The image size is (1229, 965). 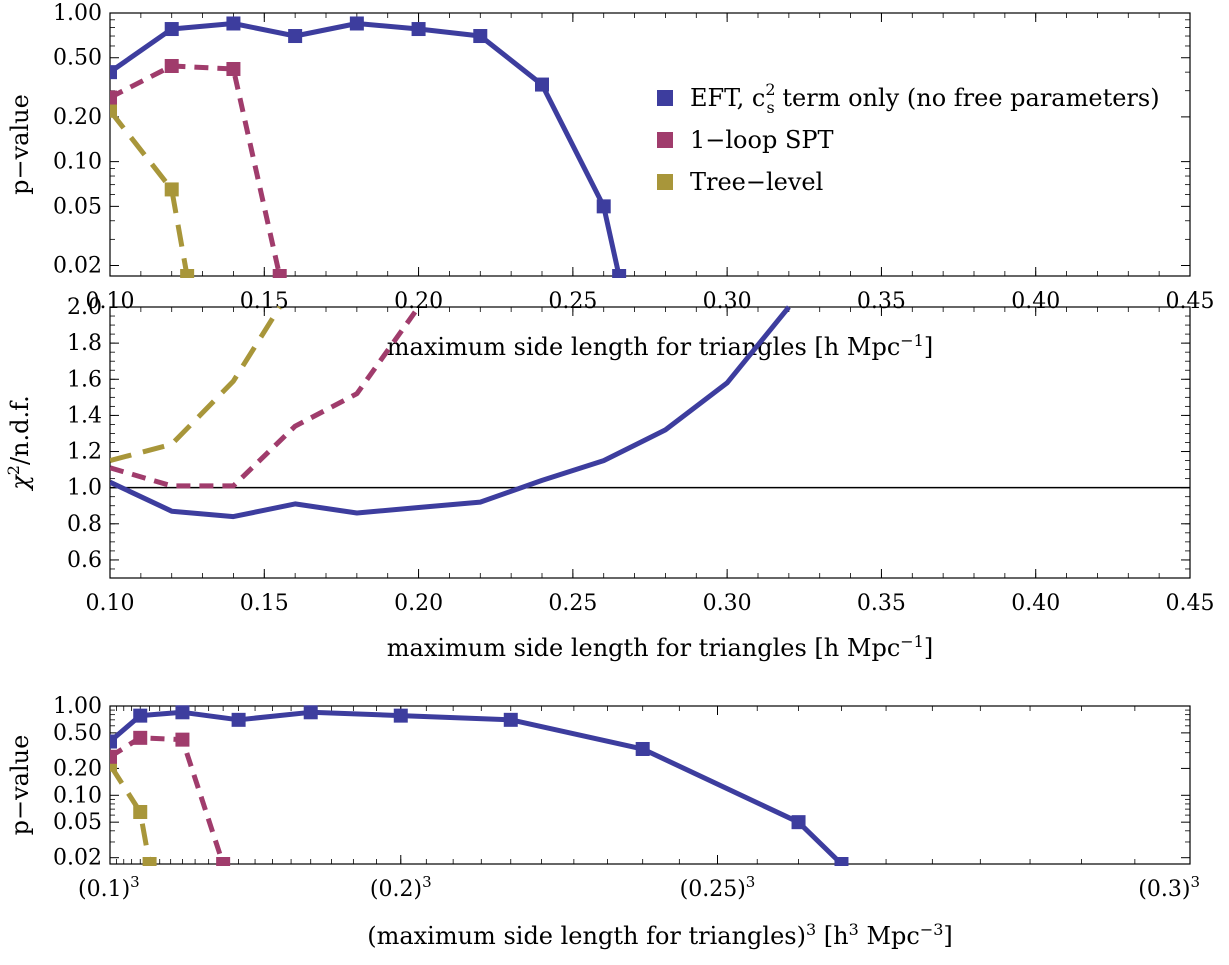 I want to click on x-tick-label: 0.20, so click(x=418, y=603).